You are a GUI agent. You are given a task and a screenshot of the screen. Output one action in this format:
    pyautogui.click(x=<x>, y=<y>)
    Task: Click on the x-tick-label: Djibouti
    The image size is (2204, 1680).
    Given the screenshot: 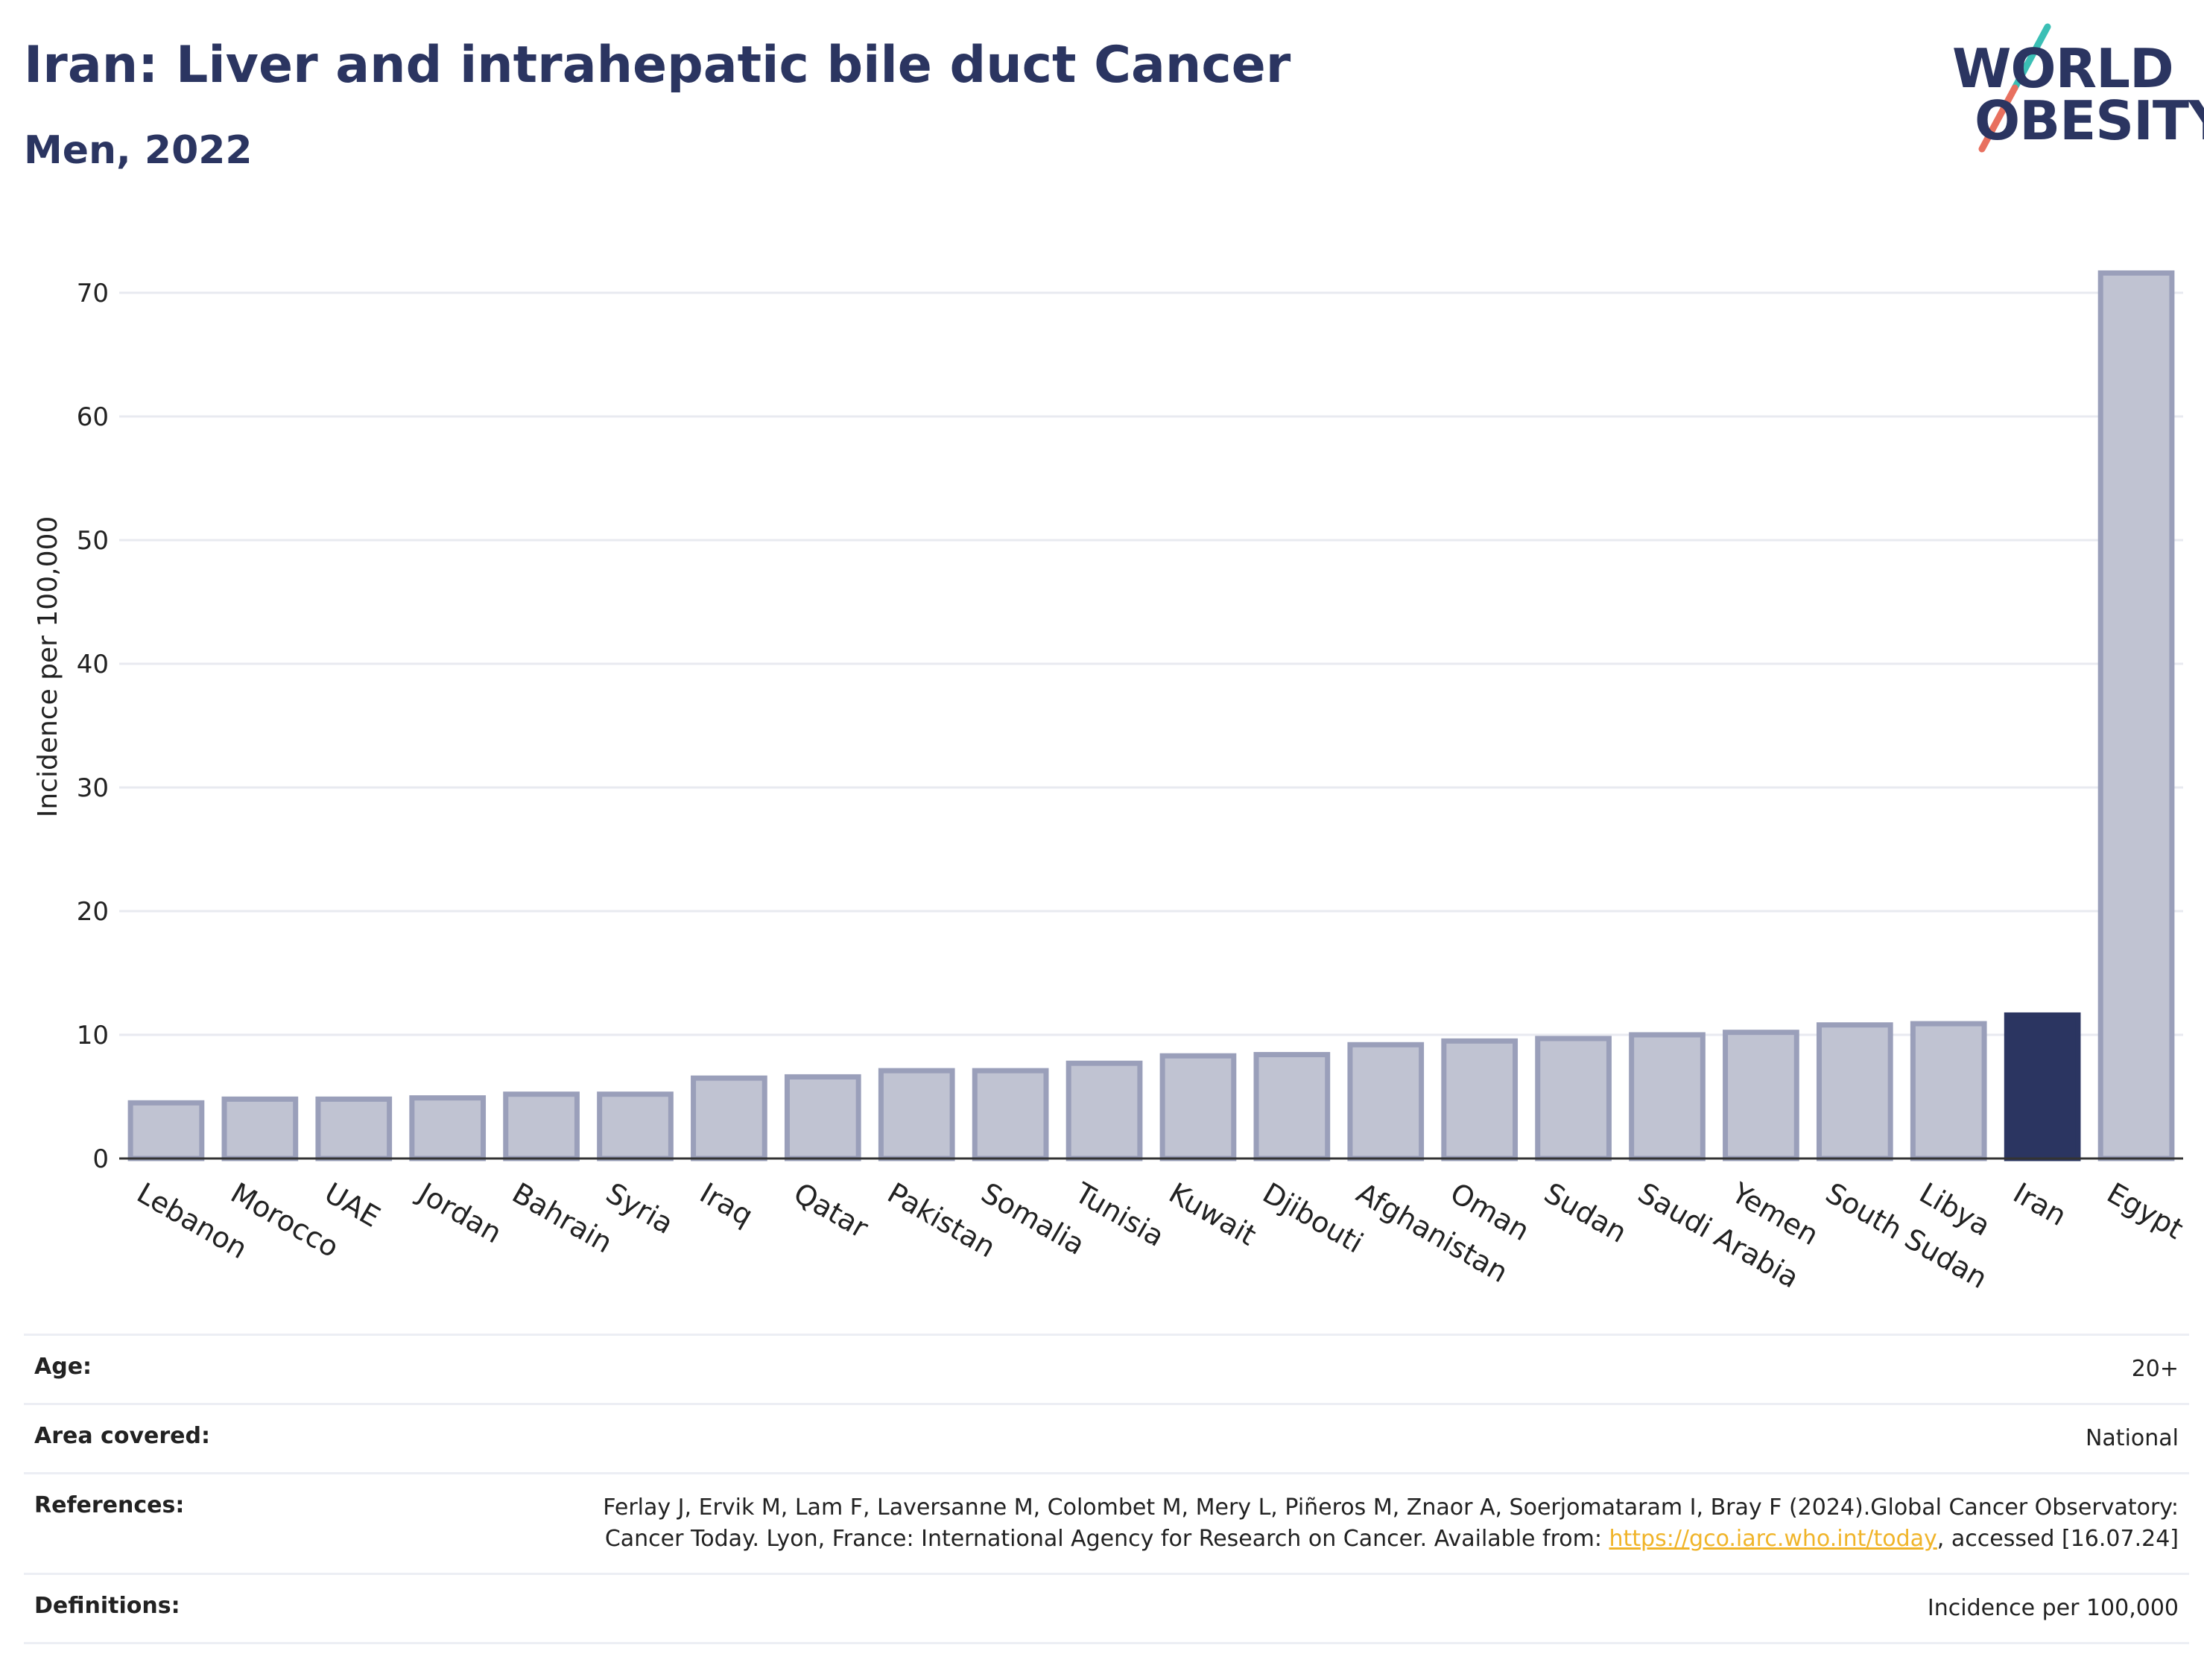 What is the action you would take?
    pyautogui.click(x=1313, y=1218)
    